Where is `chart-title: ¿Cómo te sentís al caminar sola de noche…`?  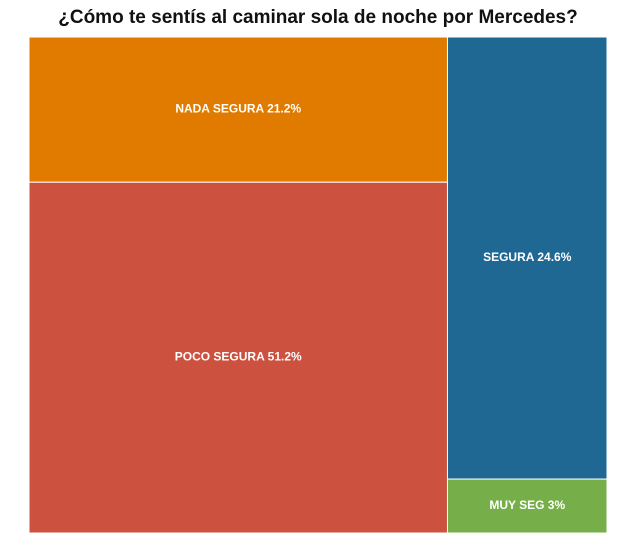 chart-title: ¿Cómo te sentís al caminar sola de noche… is located at coordinates (318, 17).